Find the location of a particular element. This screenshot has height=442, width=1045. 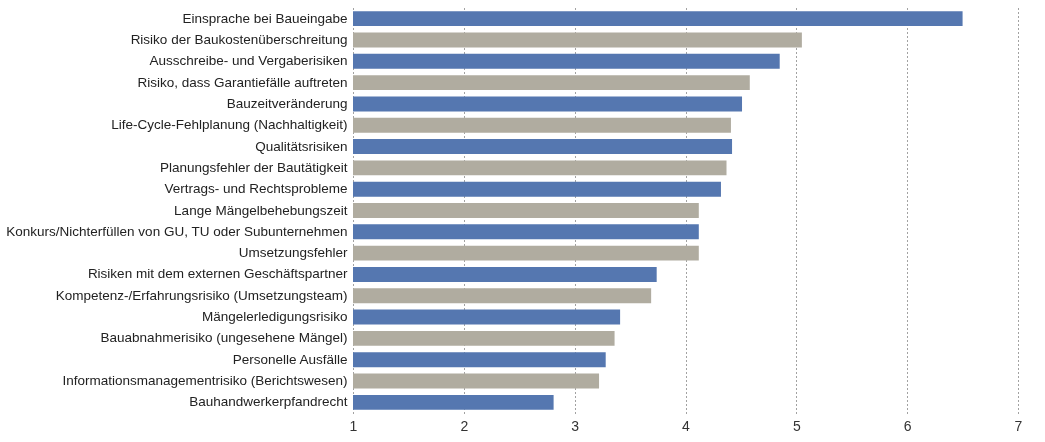

x-tick-label: 2 is located at coordinates (464, 425).